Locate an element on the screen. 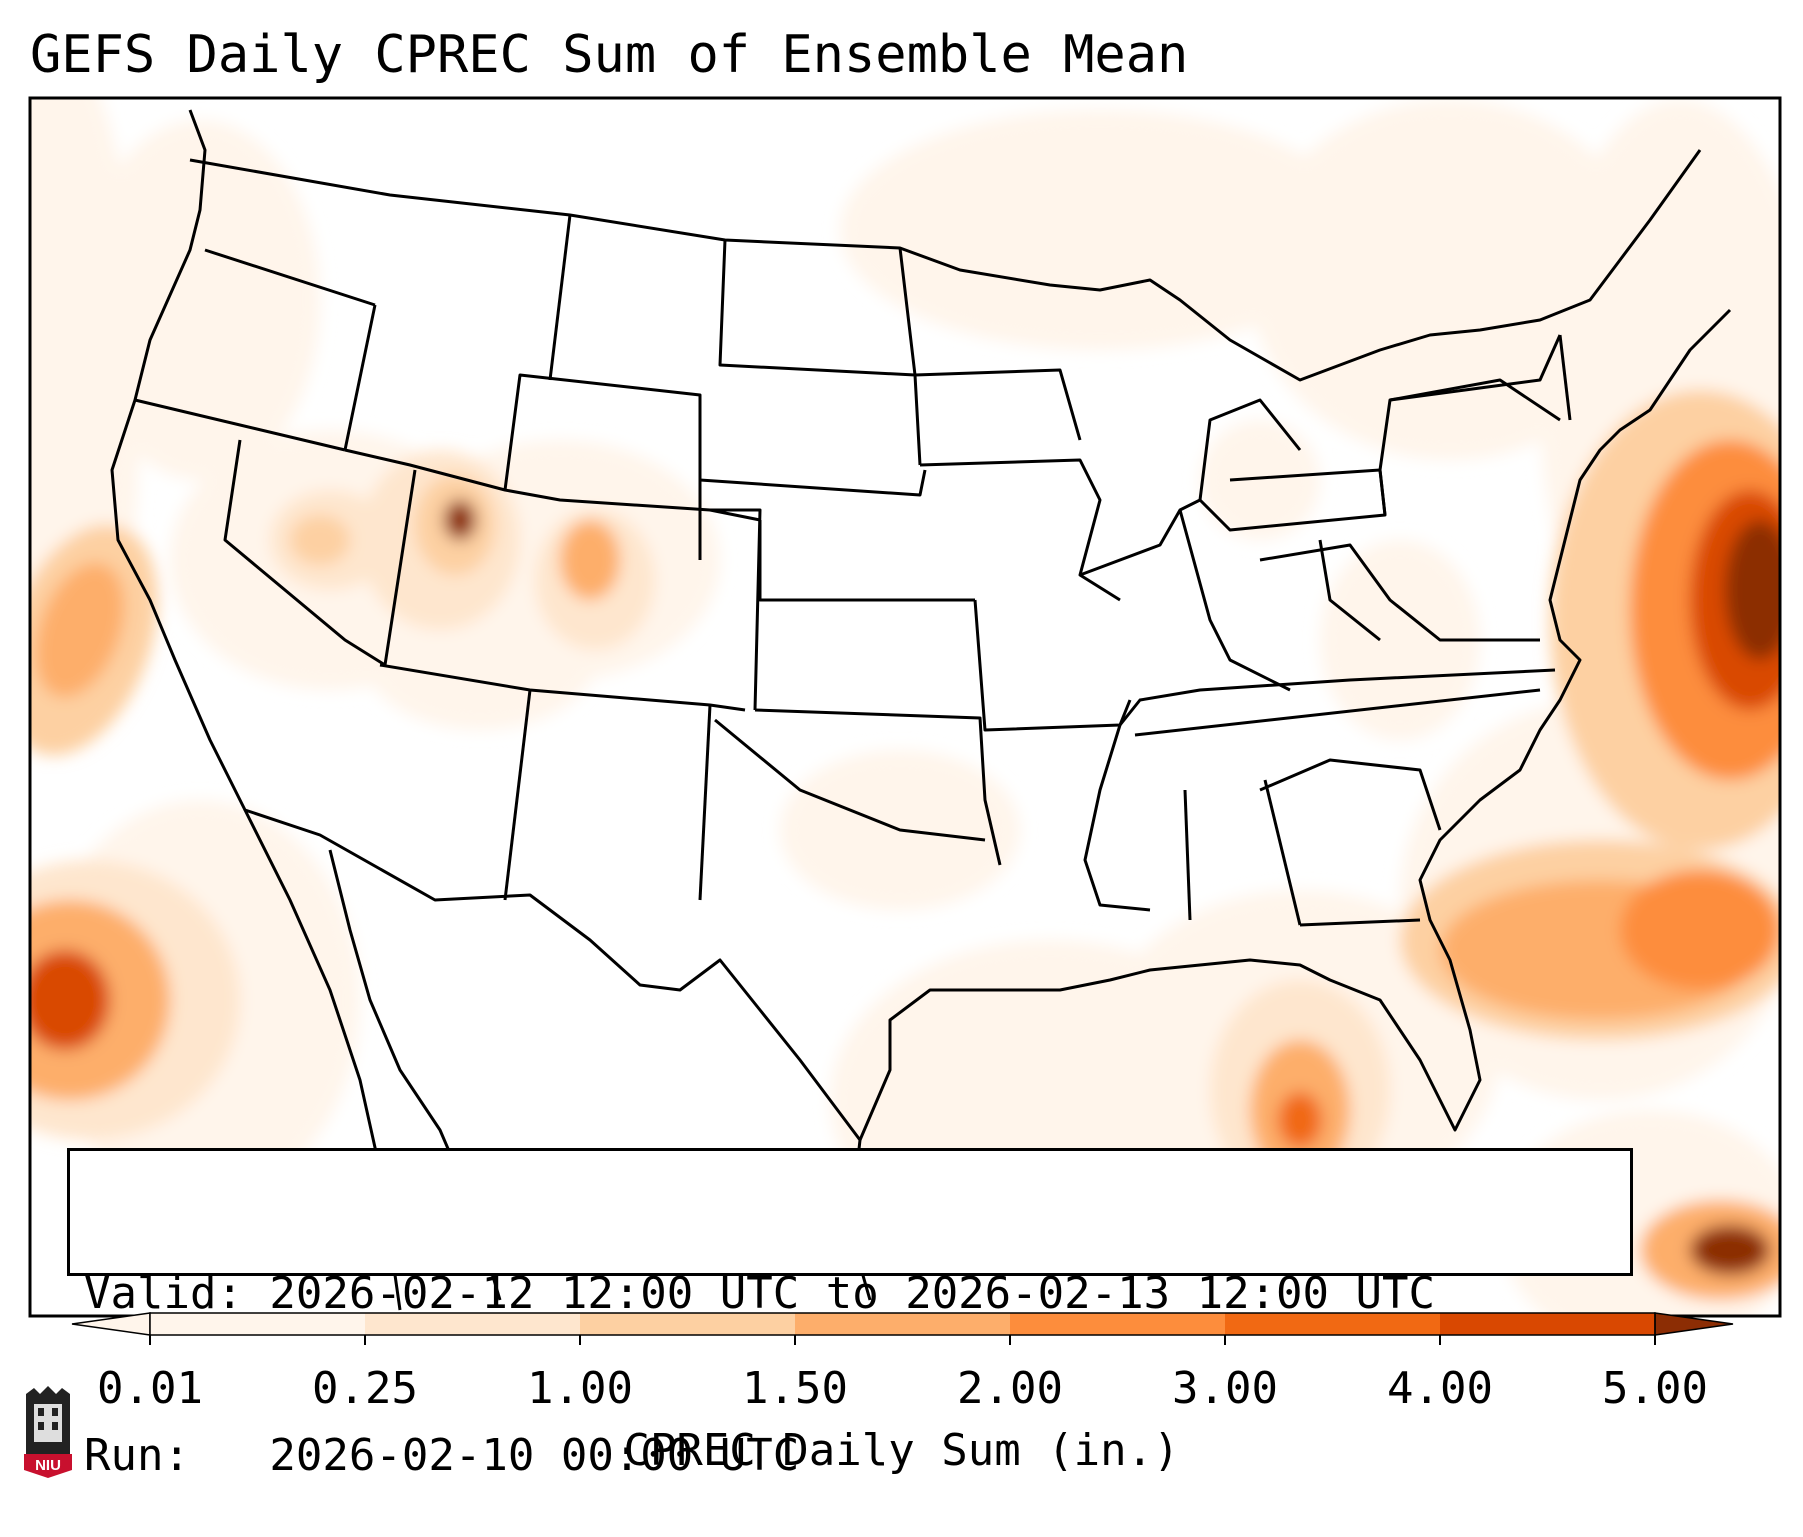 The image size is (1803, 1537). niu-seal-icon: NIU is located at coordinates (48, 1432).